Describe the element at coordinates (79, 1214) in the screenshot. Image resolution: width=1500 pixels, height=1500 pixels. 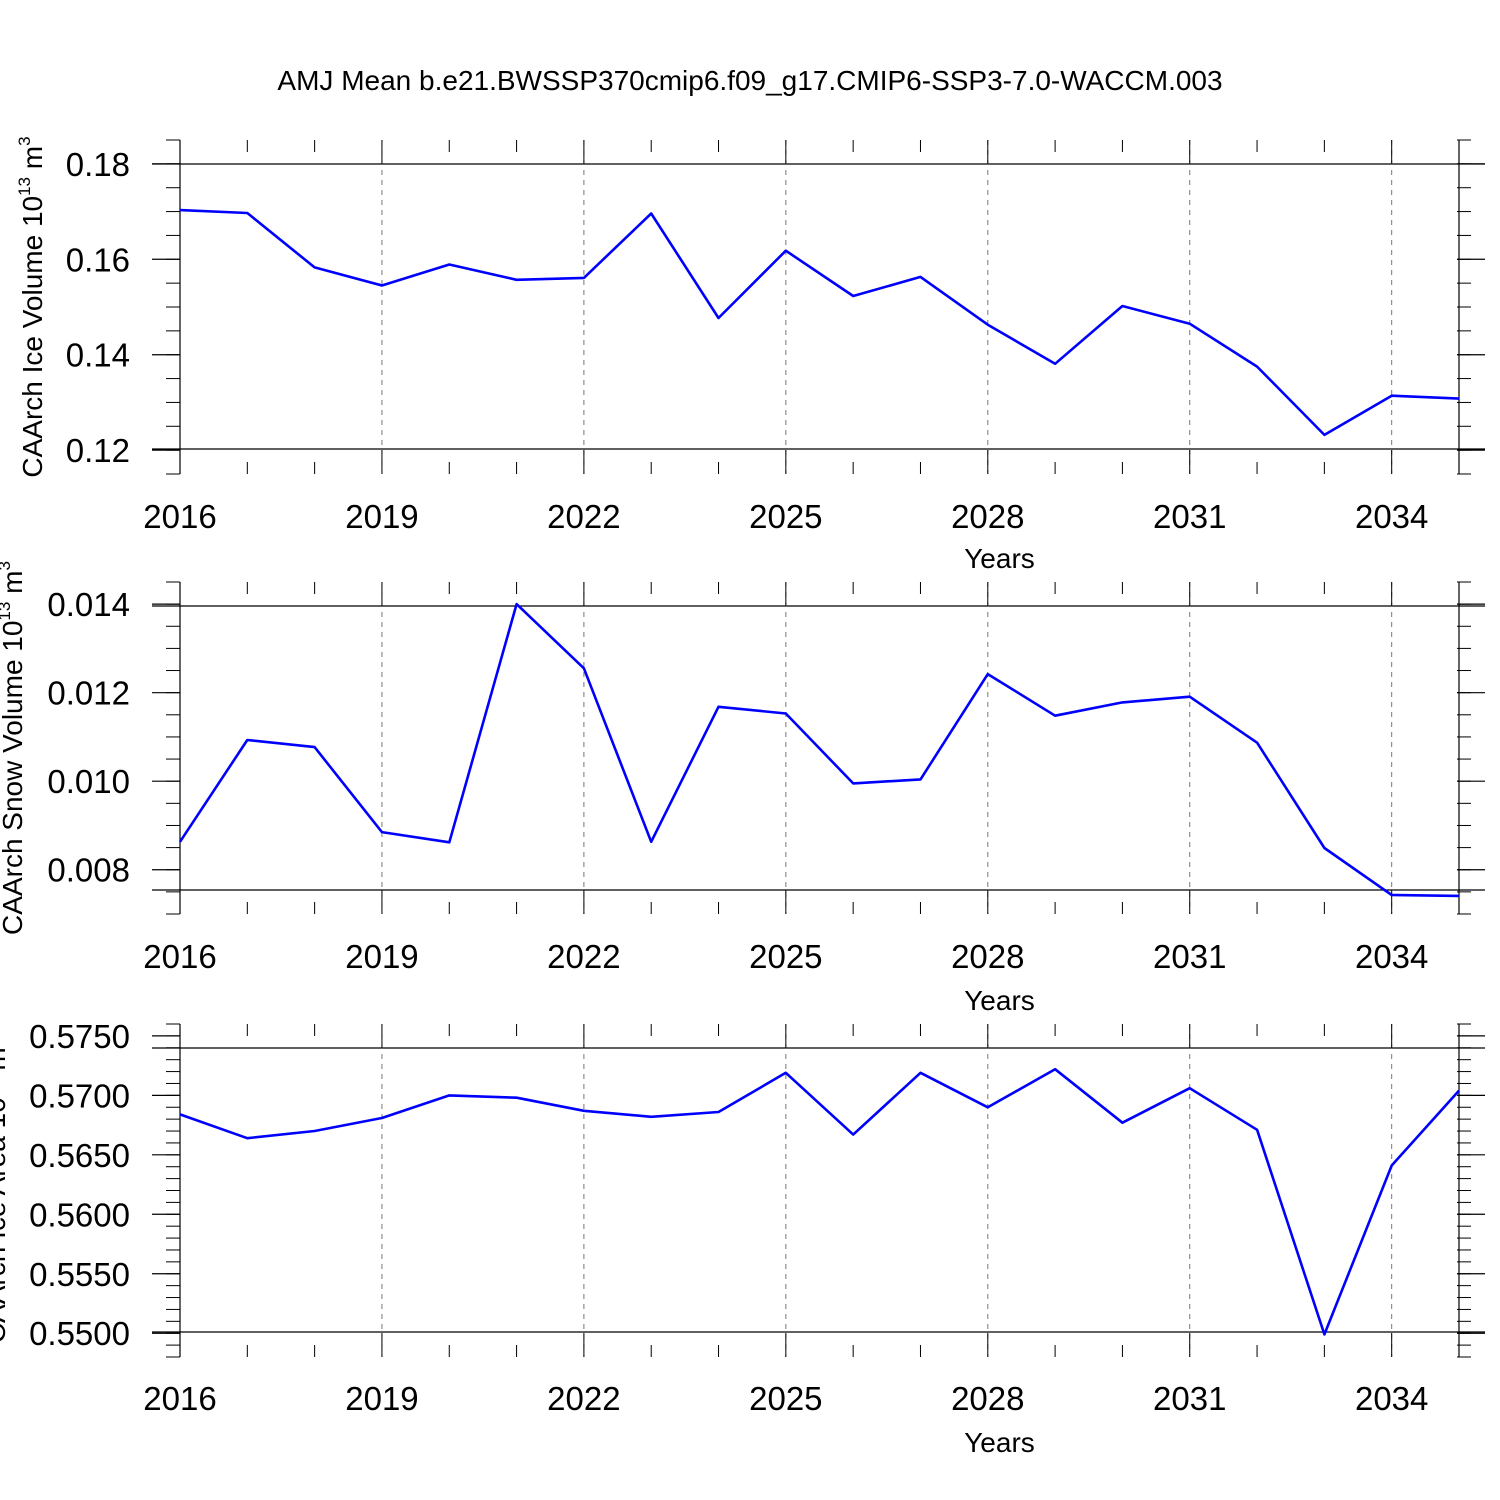
I see `y-tick-label: 0.5600` at that location.